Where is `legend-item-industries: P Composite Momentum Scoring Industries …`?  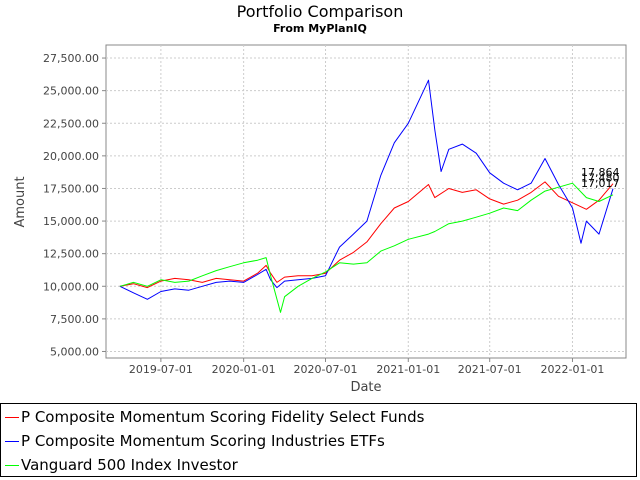
legend-item-industries: P Composite Momentum Scoring Industries … is located at coordinates (195, 441).